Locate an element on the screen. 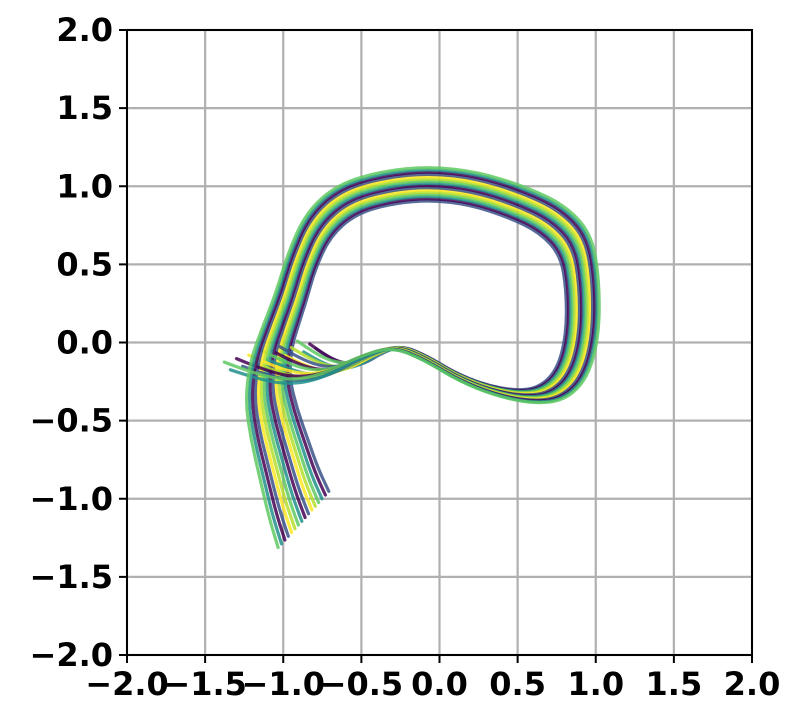 The image size is (800, 722). x-axis-ticks: −2.0−1.5−1.0−0.5 0.0 0.5 1.0 1.5 2.0 is located at coordinates (432, 679).